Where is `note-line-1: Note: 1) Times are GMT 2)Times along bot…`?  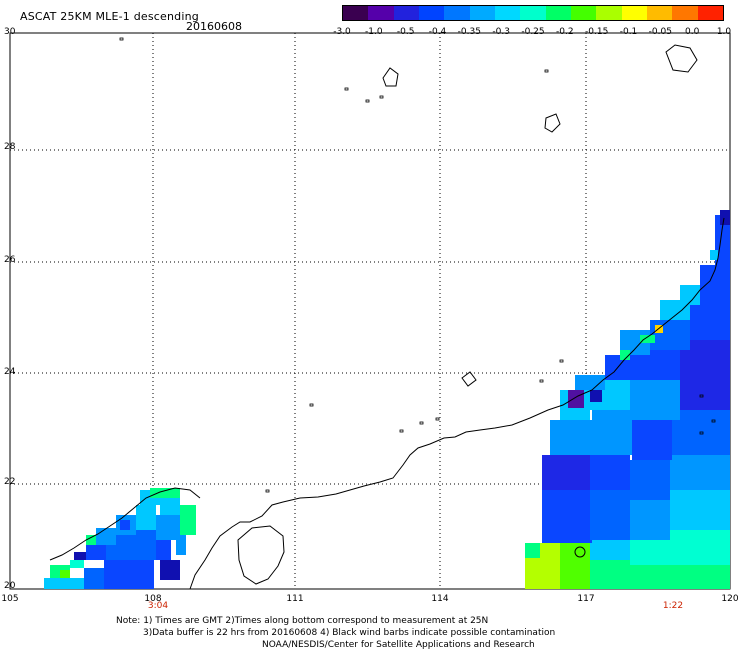 note-line-1: Note: 1) Times are GMT 2)Times along bot… is located at coordinates (302, 621).